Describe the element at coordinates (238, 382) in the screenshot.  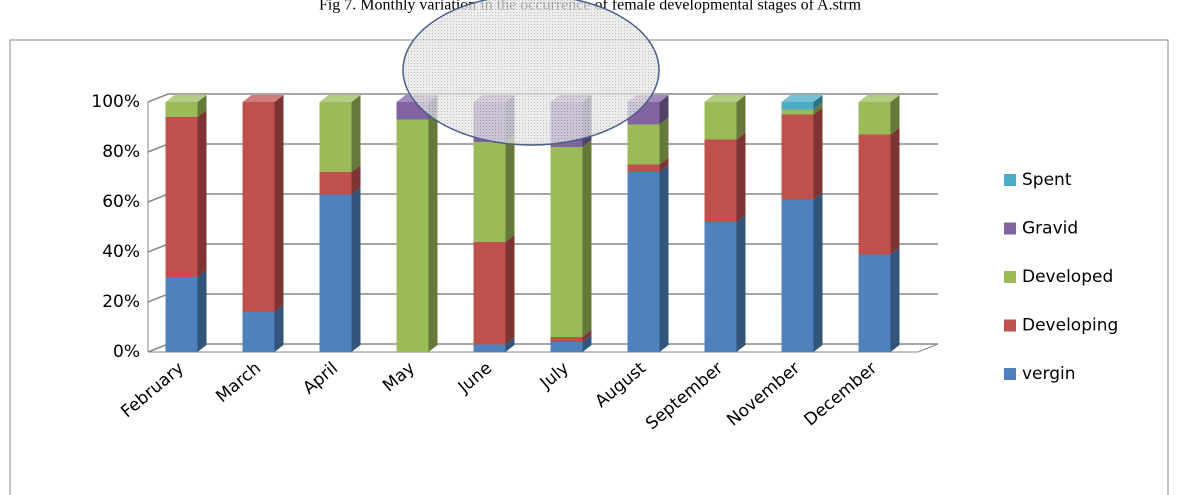
I see `x-tick-label: March` at that location.